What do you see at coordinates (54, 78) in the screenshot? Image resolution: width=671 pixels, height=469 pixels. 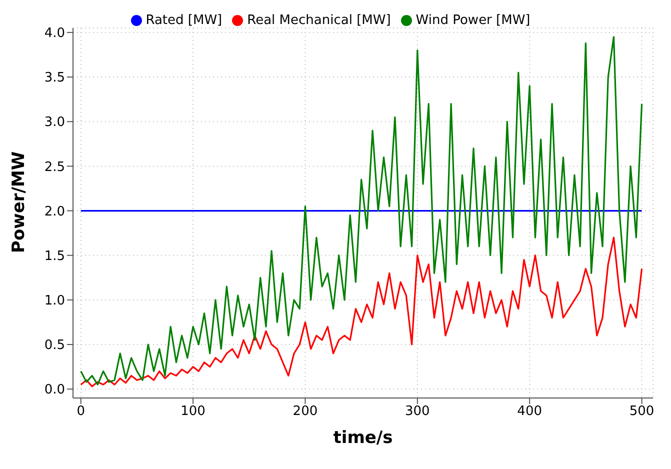 I see `y-tick-label: 3.5` at bounding box center [54, 78].